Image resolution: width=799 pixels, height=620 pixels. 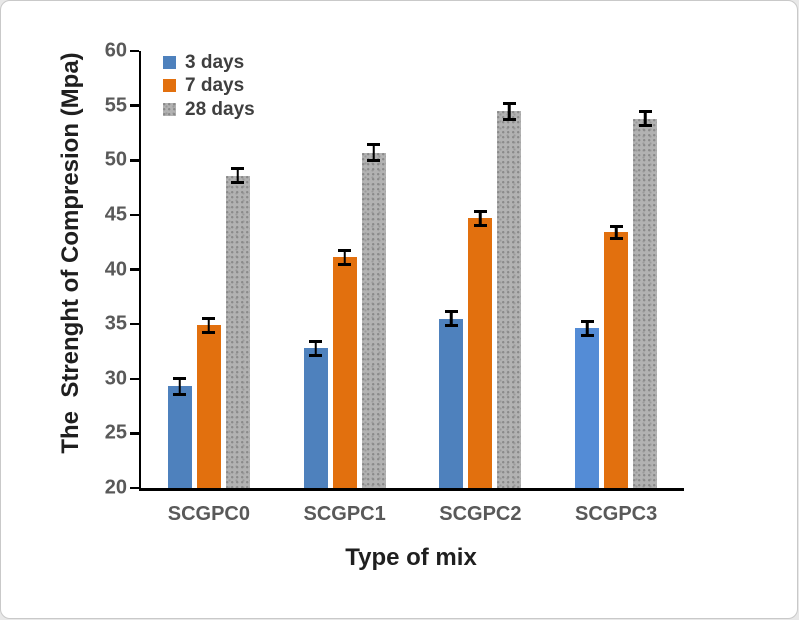 What do you see at coordinates (115, 159) in the screenshot?
I see `y-tick-label: 50` at bounding box center [115, 159].